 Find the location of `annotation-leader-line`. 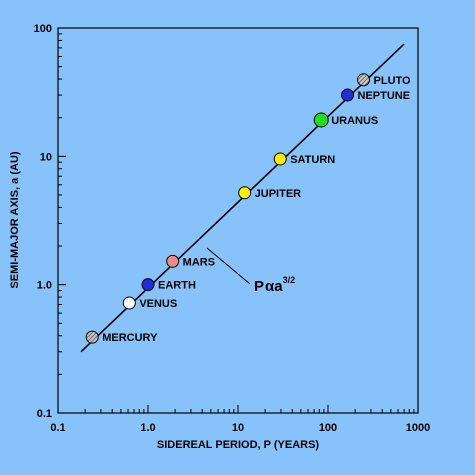

annotation-leader-line is located at coordinates (228, 266).